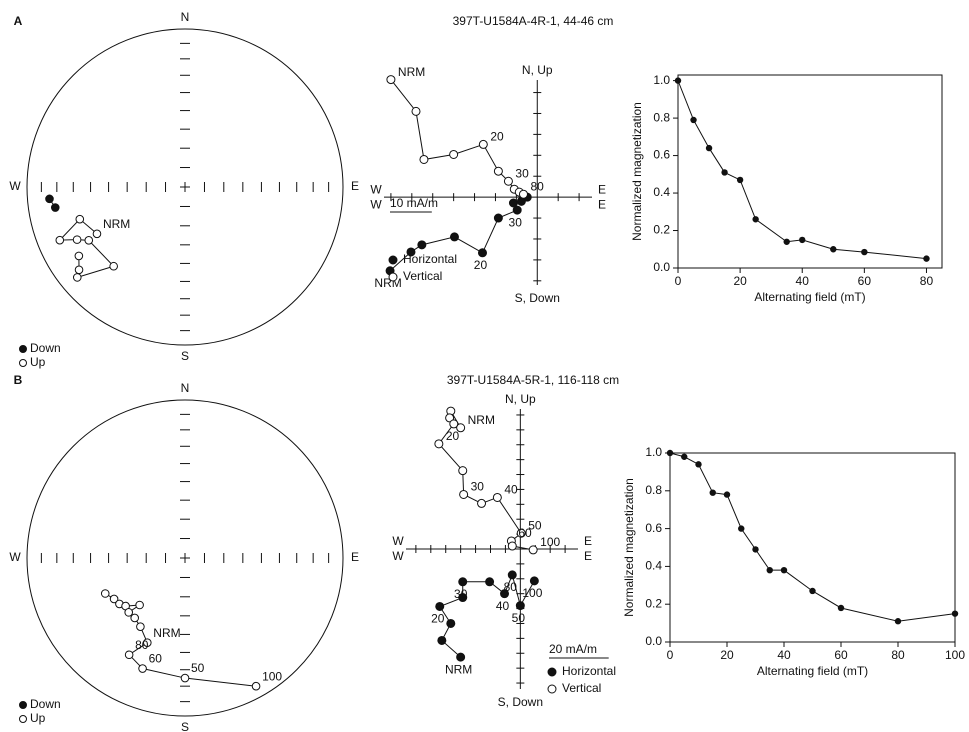  What do you see at coordinates (430, 259) in the screenshot?
I see `legend-label: Horizontal` at bounding box center [430, 259].